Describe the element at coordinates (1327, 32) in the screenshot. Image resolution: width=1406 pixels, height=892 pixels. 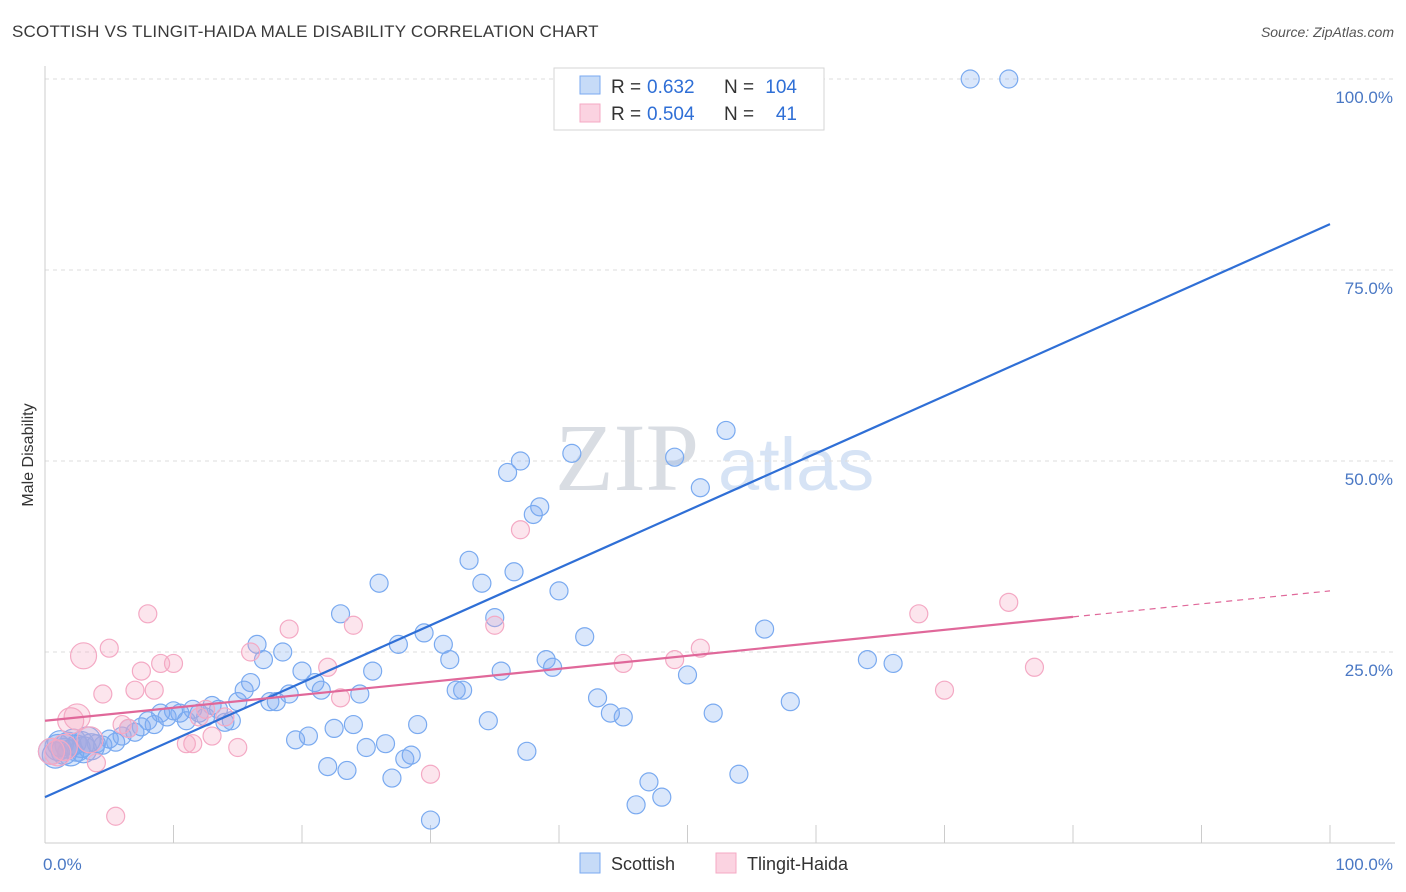
I see `source-label: Source: ZipAtlas.com` at that location.